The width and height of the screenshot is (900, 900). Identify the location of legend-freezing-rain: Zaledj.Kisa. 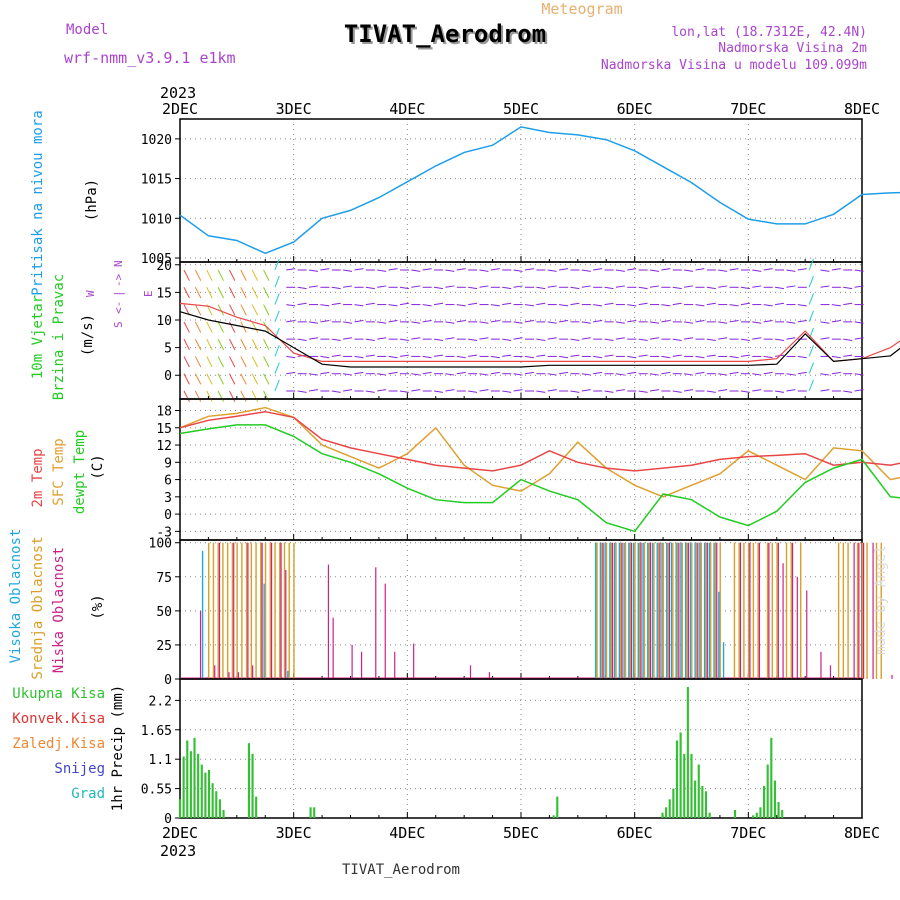
(58, 744).